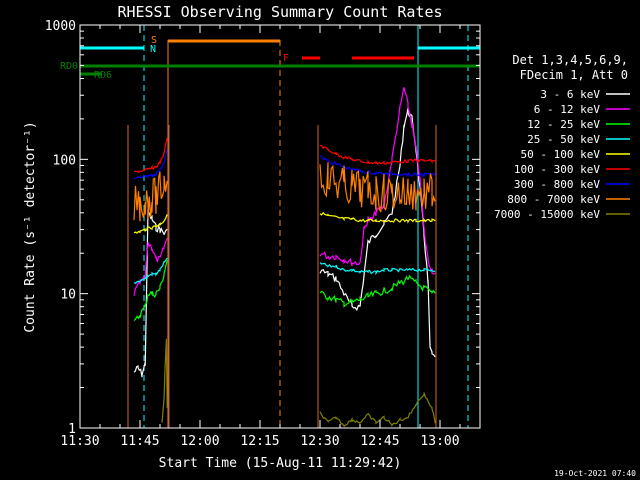  I want to click on legend-label-6: 300 - 800 keV, so click(557, 184).